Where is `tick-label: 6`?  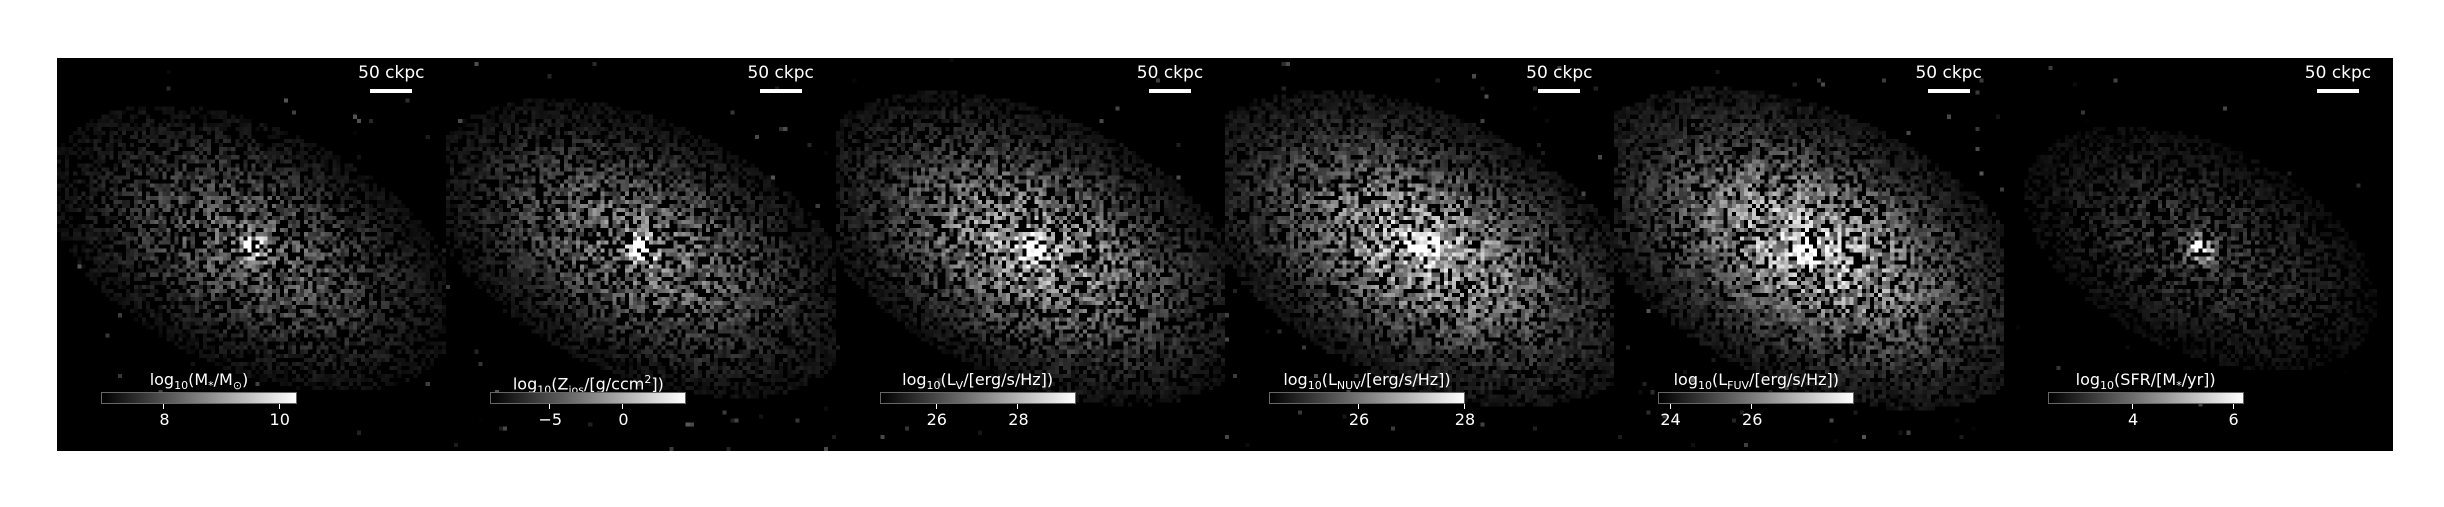
tick-label: 6 is located at coordinates (2234, 420).